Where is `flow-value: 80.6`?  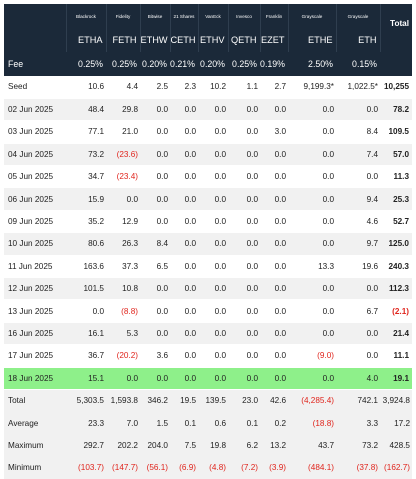 flow-value: 80.6 is located at coordinates (86, 244).